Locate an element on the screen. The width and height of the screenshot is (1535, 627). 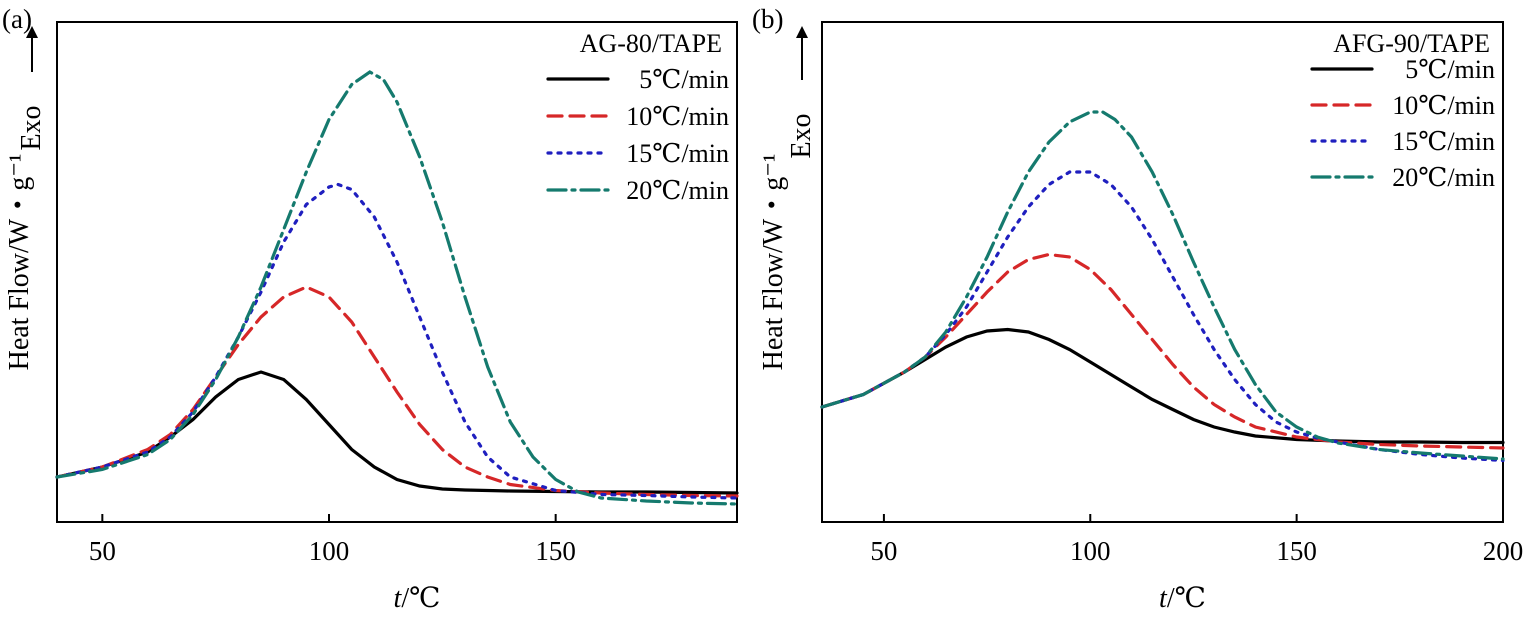
x-tick-label: 200 is located at coordinates (1503, 551).